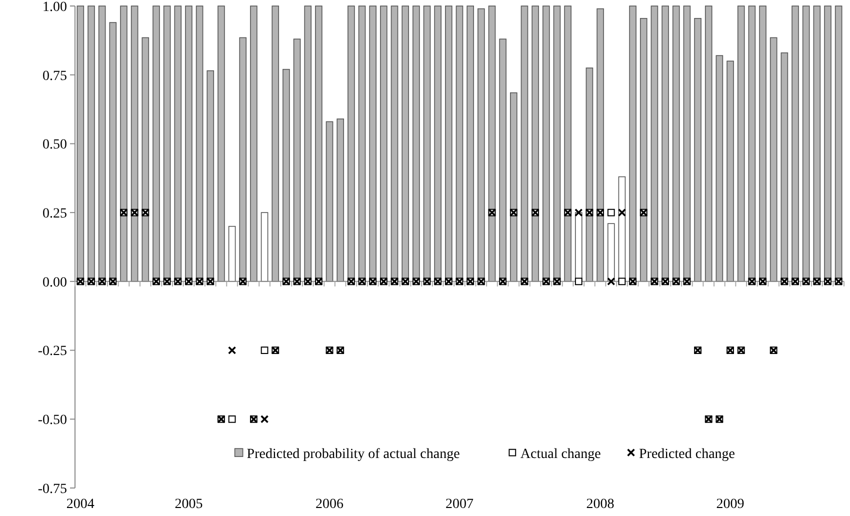 The width and height of the screenshot is (850, 516). I want to click on legend-label: Actual change, so click(560, 454).